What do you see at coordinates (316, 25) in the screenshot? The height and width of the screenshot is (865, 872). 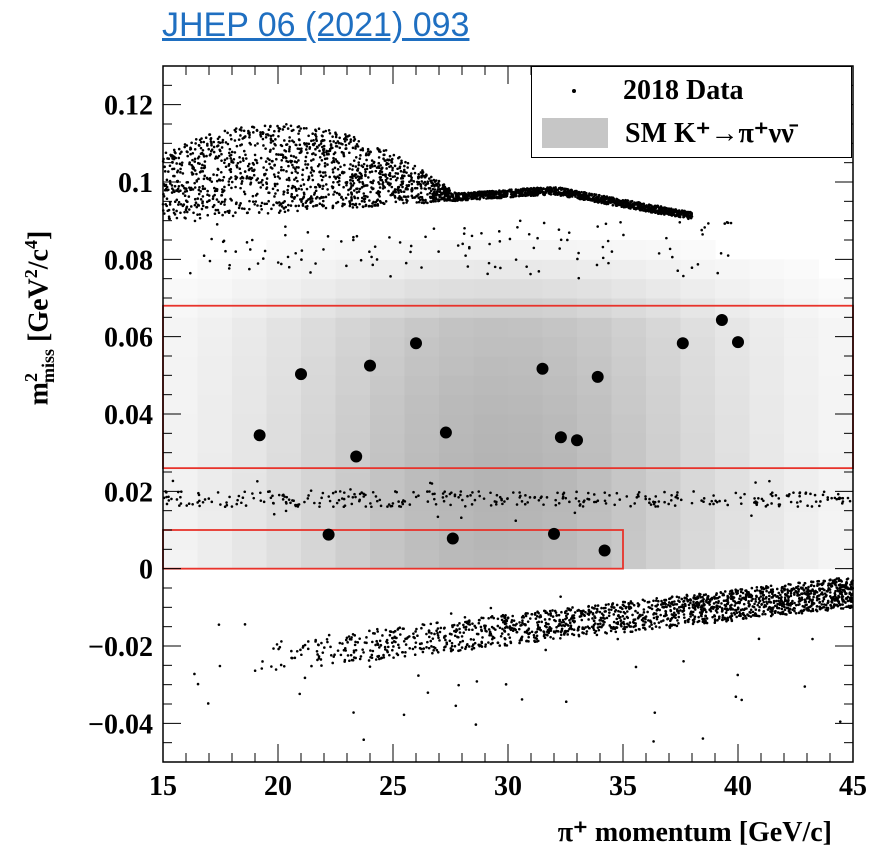 I see `citation-link: JHEP 06 (2021) 093` at bounding box center [316, 25].